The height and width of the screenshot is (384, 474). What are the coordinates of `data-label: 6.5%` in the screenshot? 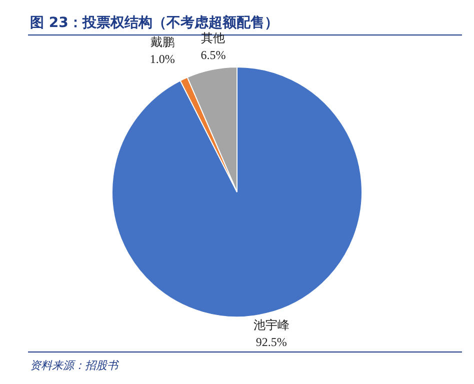 It's located at (213, 55).